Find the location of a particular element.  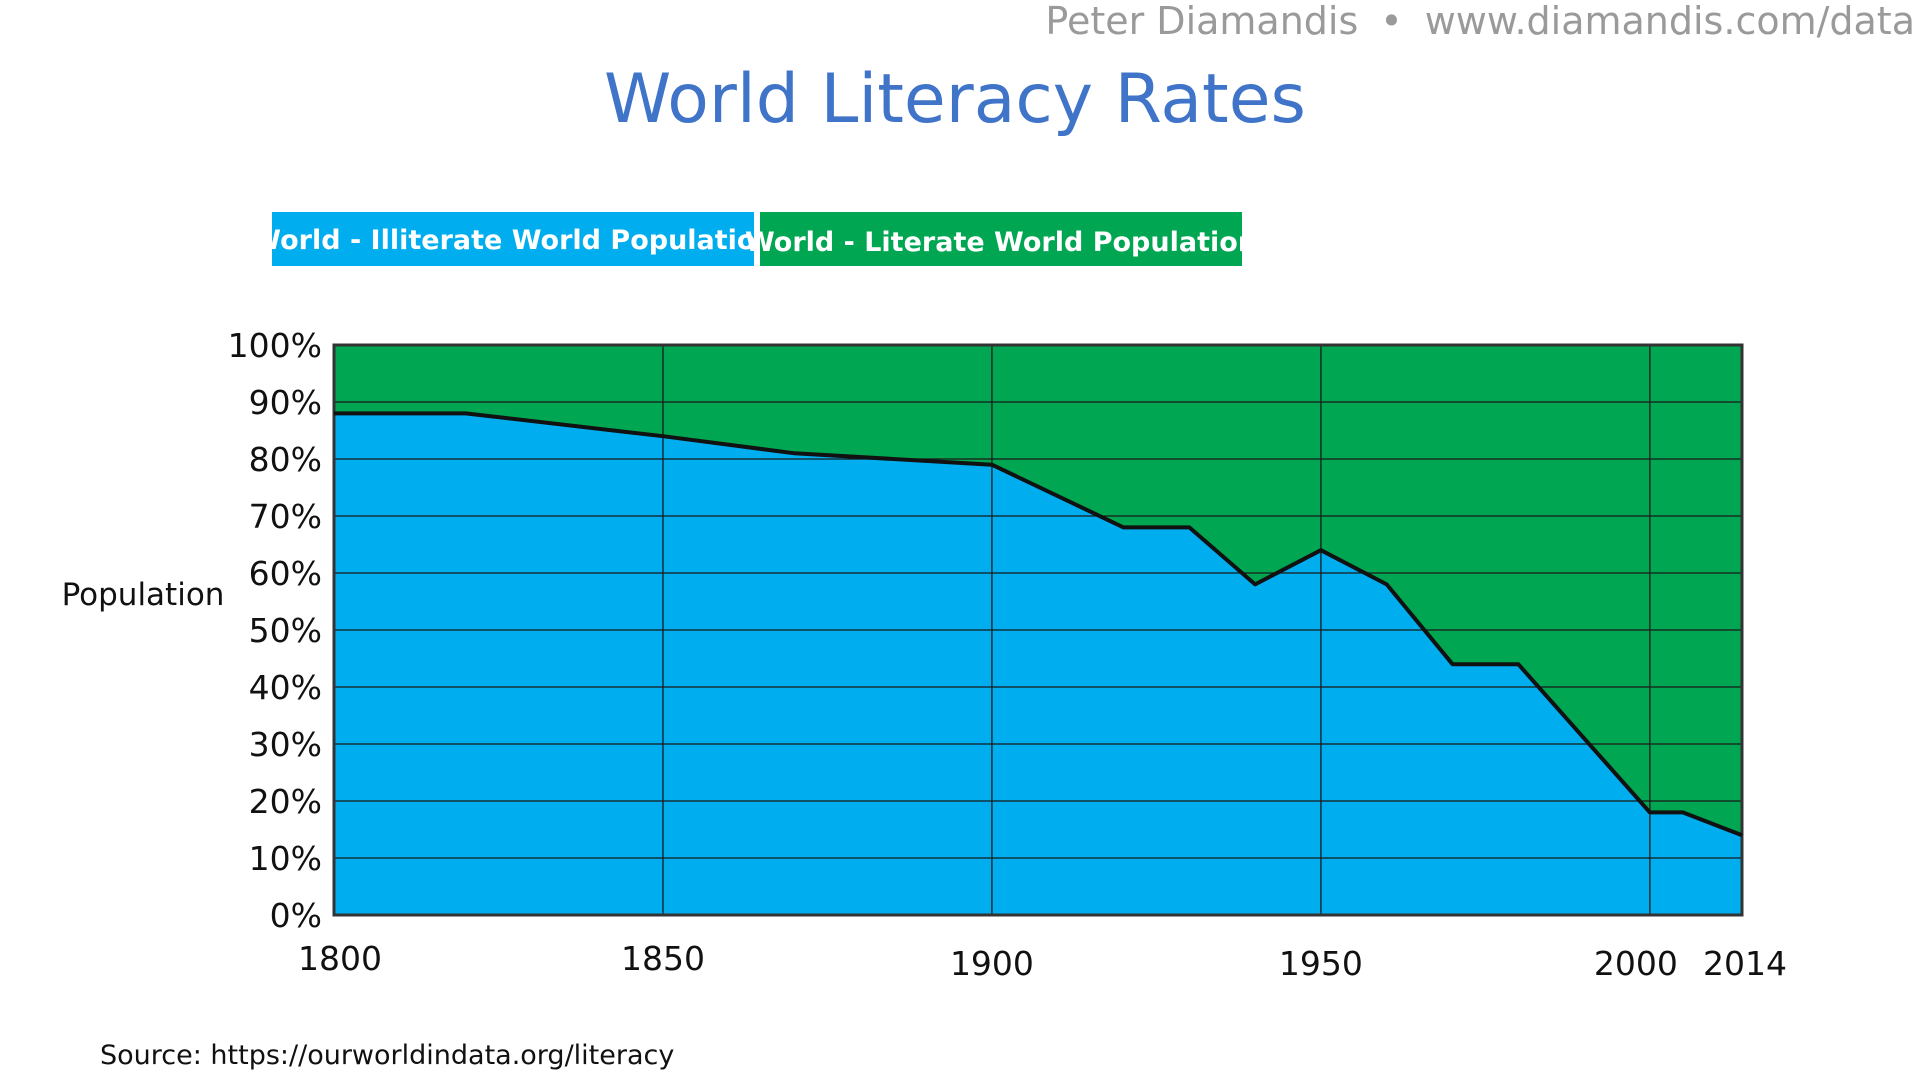

legend-item-literate is located at coordinates (1001, 239).